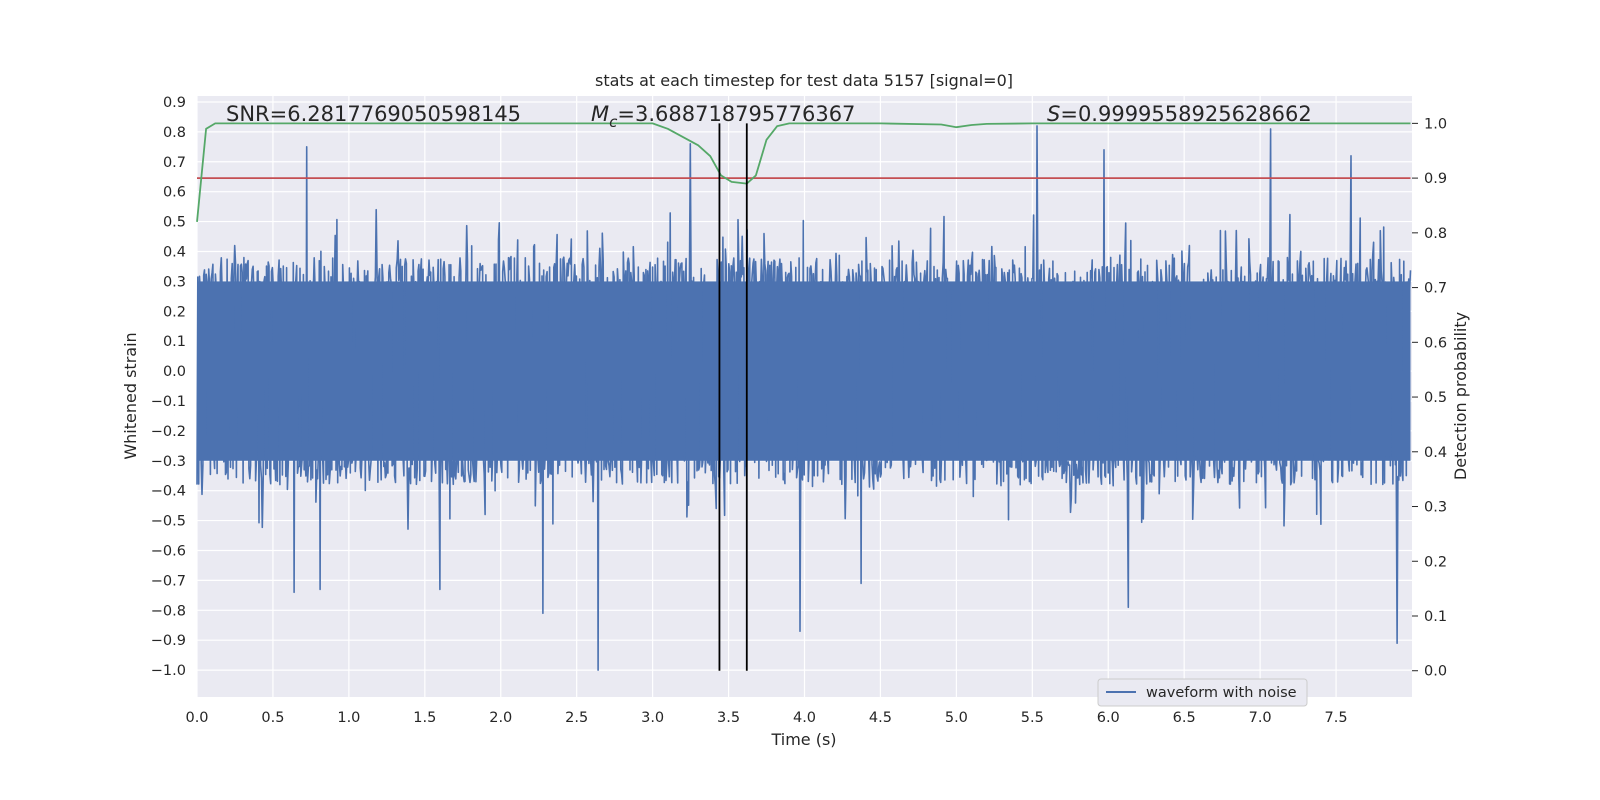 The image size is (1600, 800). Describe the element at coordinates (956, 718) in the screenshot. I see `x-tick-label: 5.0` at that location.